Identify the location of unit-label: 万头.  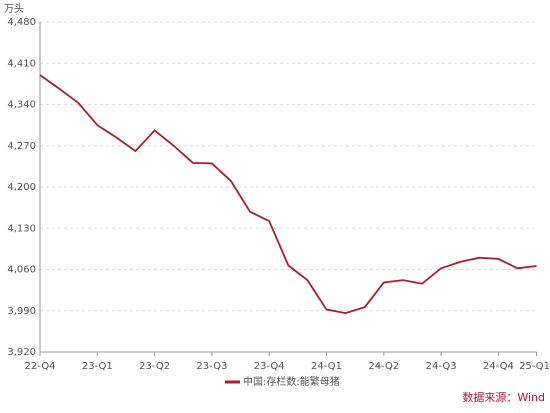
(14, 9).